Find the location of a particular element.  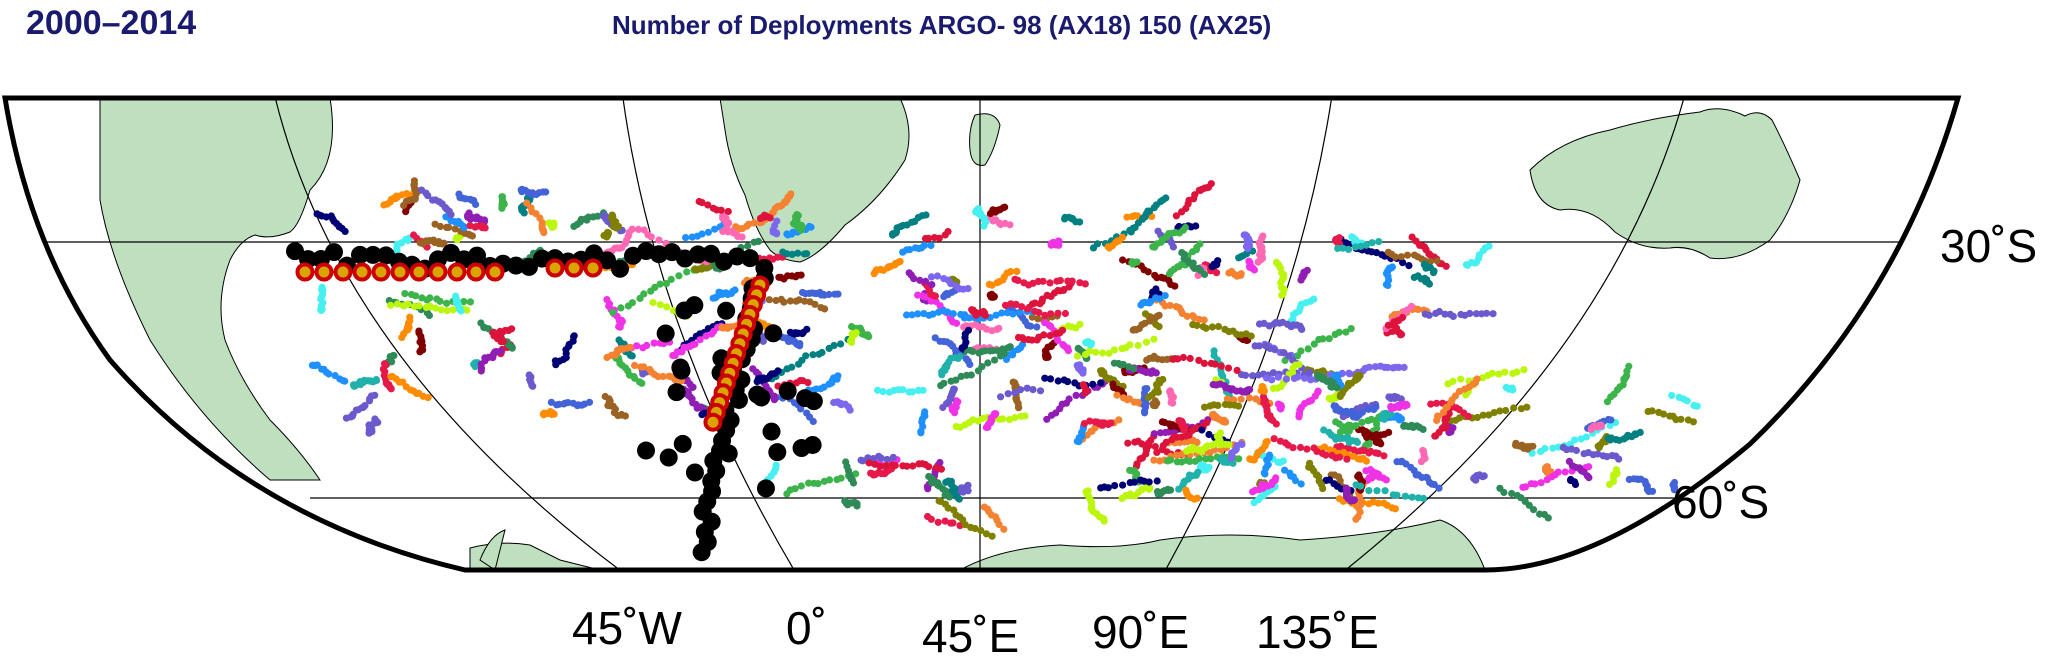

lon-label-0: 0˚ is located at coordinates (806, 628).